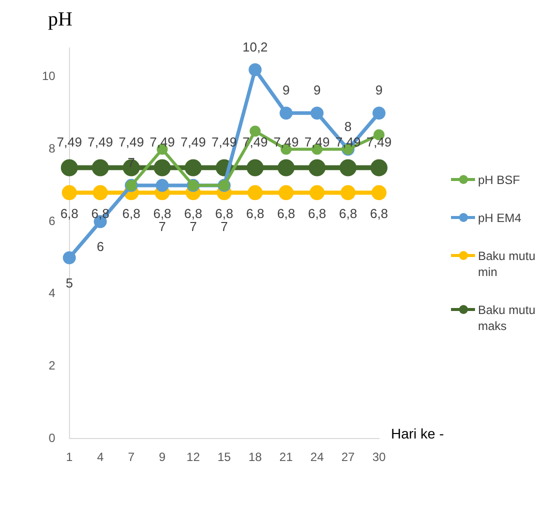  I want to click on legend-label: Baku mutu maks, so click(507, 318).